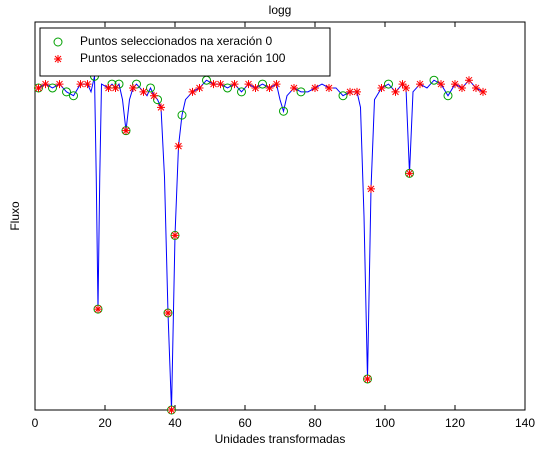 The height and width of the screenshot is (453, 542). I want to click on x-tick-label: 20, so click(105, 423).